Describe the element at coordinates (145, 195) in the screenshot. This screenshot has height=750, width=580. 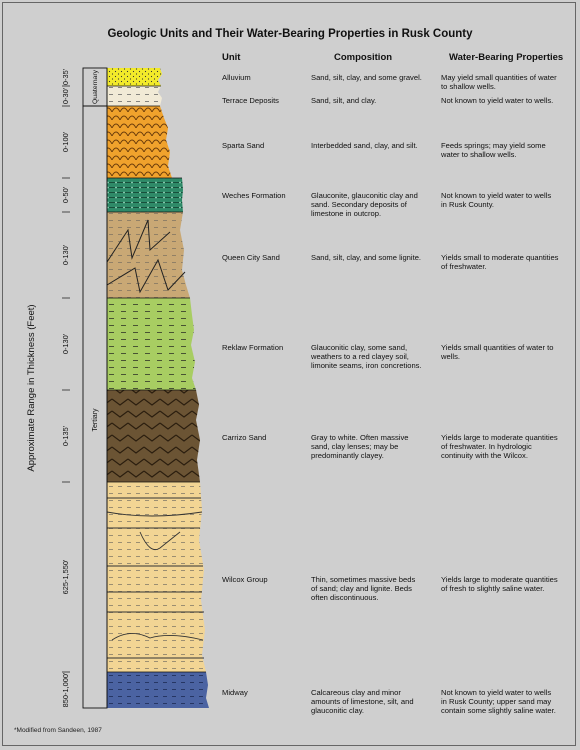
I see `layer-weches-formation` at that location.